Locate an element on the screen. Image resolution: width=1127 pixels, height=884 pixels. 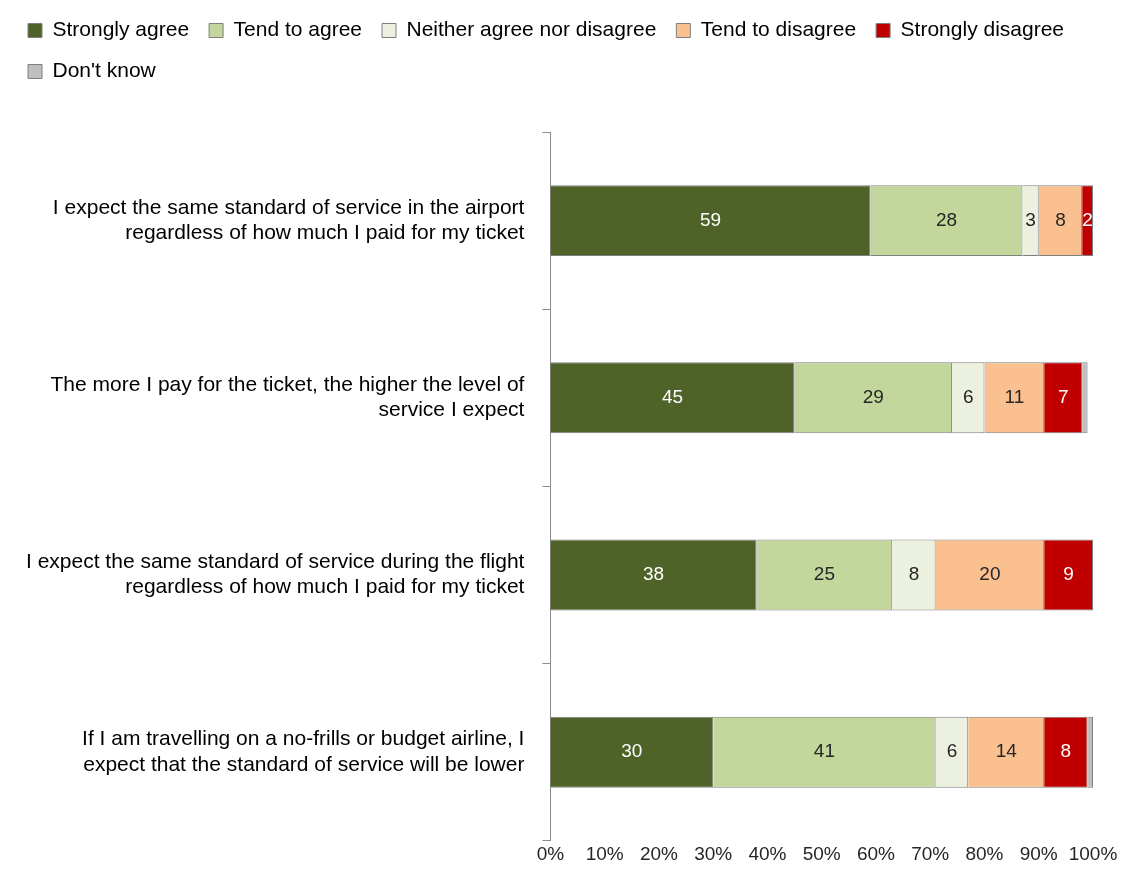
x-tick-label: 70% is located at coordinates (930, 854).